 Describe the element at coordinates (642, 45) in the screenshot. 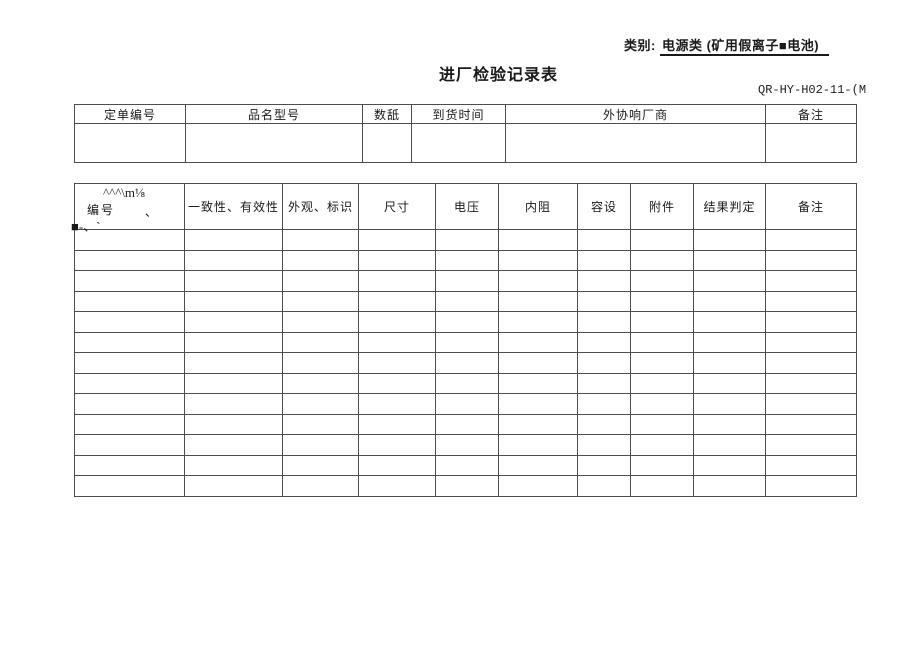

I see `category-label: 类别:` at that location.